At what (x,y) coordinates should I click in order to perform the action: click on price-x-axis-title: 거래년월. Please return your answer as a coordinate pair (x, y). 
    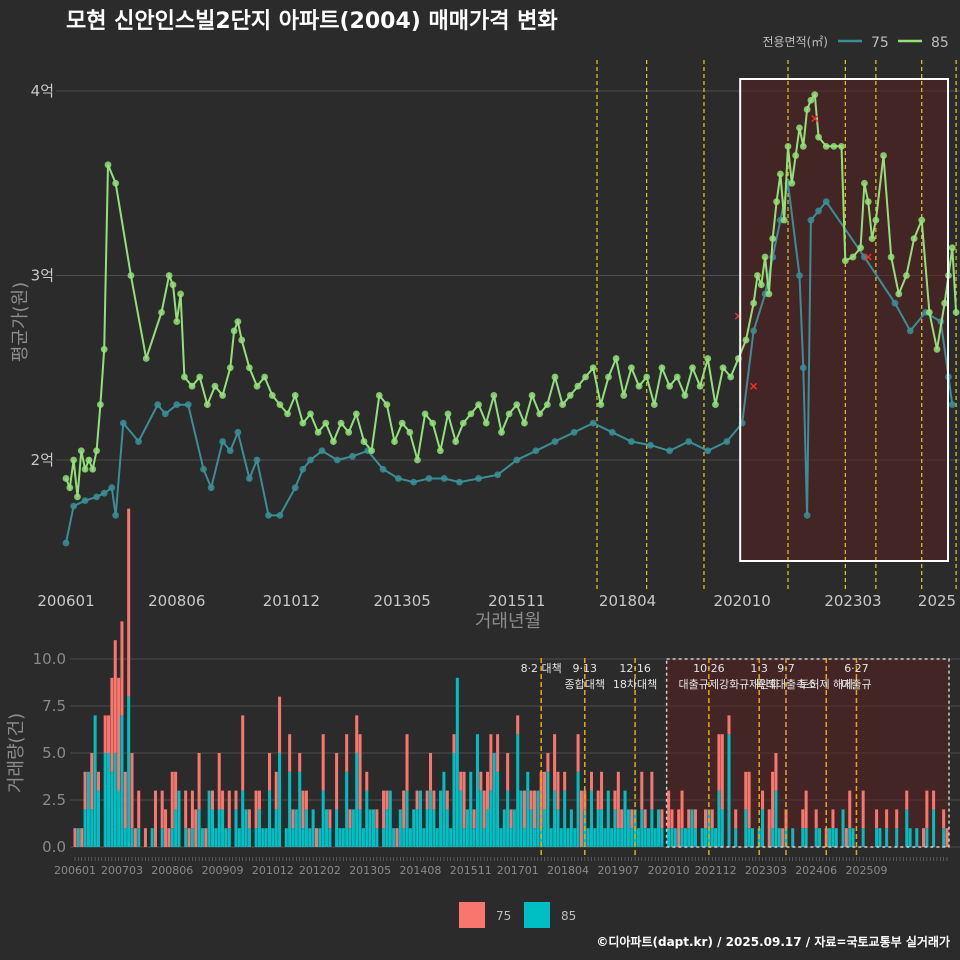
    Looking at the image, I should click on (508, 621).